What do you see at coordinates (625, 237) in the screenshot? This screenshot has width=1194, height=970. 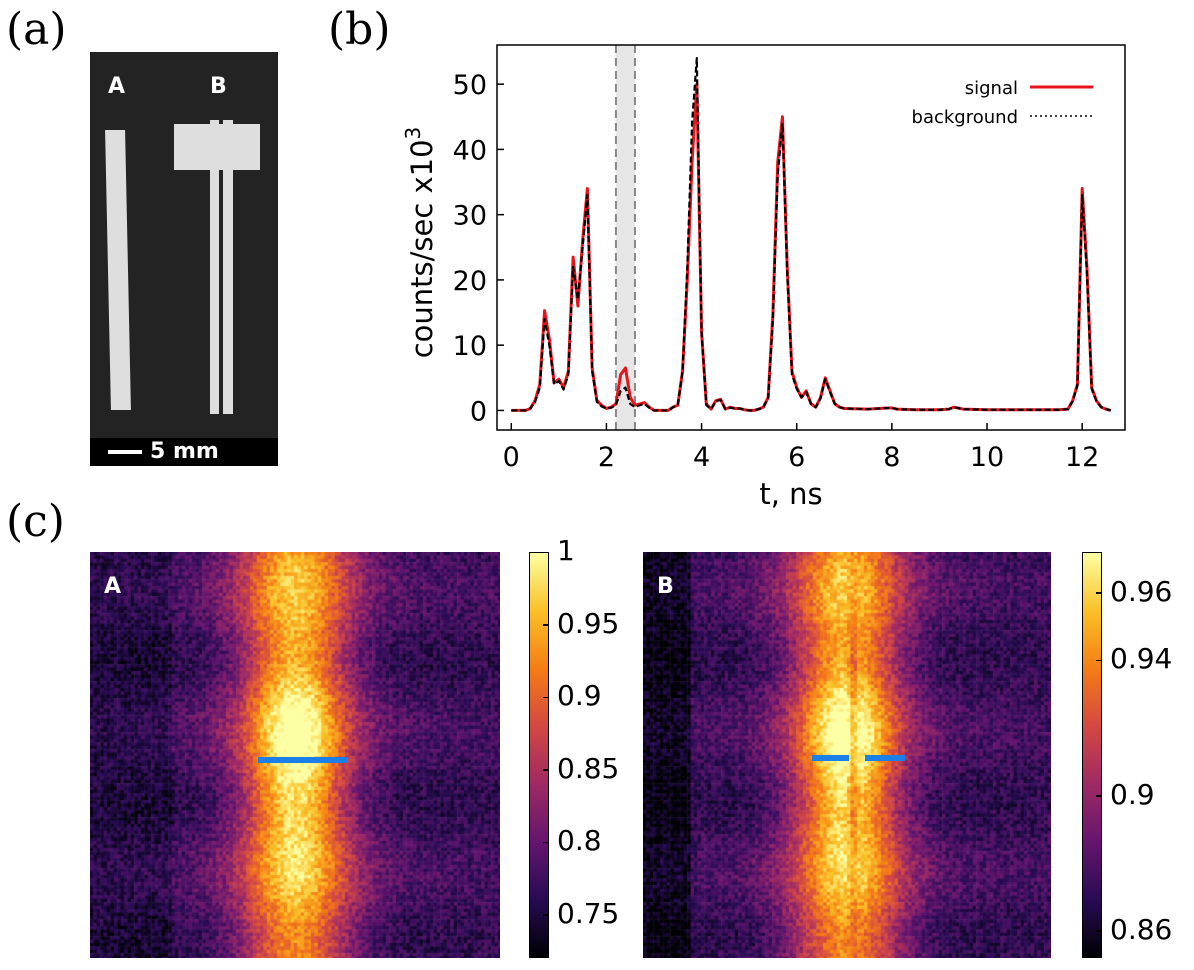 I see `shaded-window` at bounding box center [625, 237].